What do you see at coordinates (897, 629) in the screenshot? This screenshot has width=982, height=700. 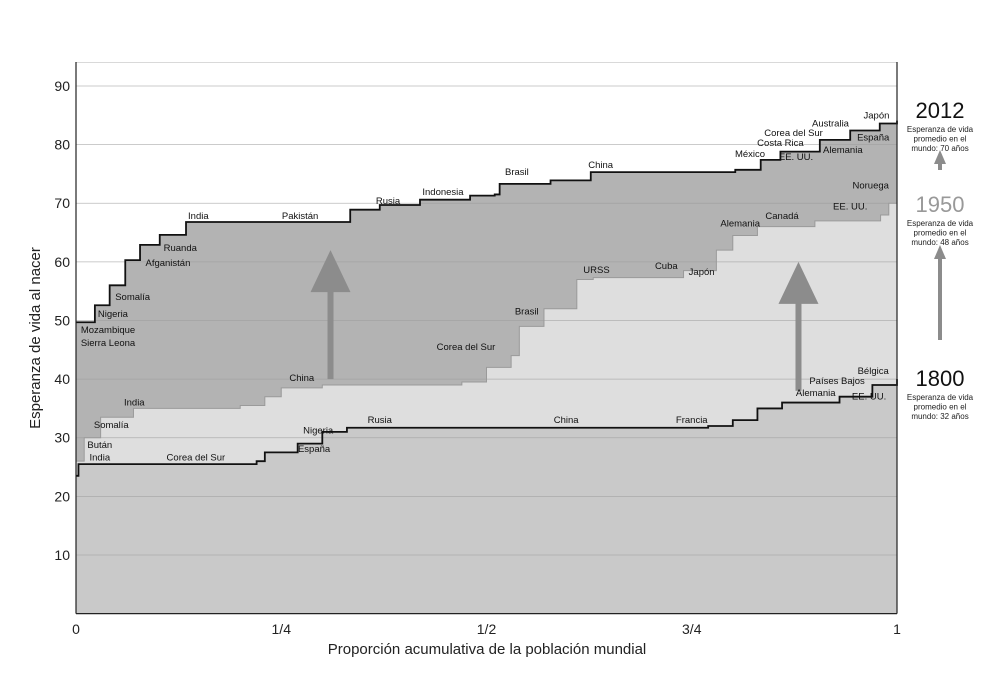 I see `x-tick-label: 1` at bounding box center [897, 629].